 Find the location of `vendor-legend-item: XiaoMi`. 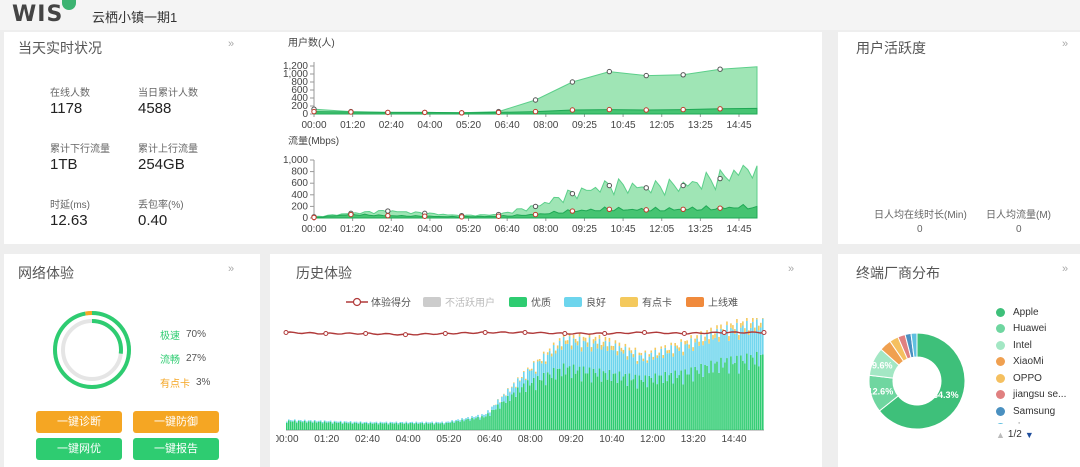

vendor-legend-item: XiaoMi is located at coordinates (1038, 362).